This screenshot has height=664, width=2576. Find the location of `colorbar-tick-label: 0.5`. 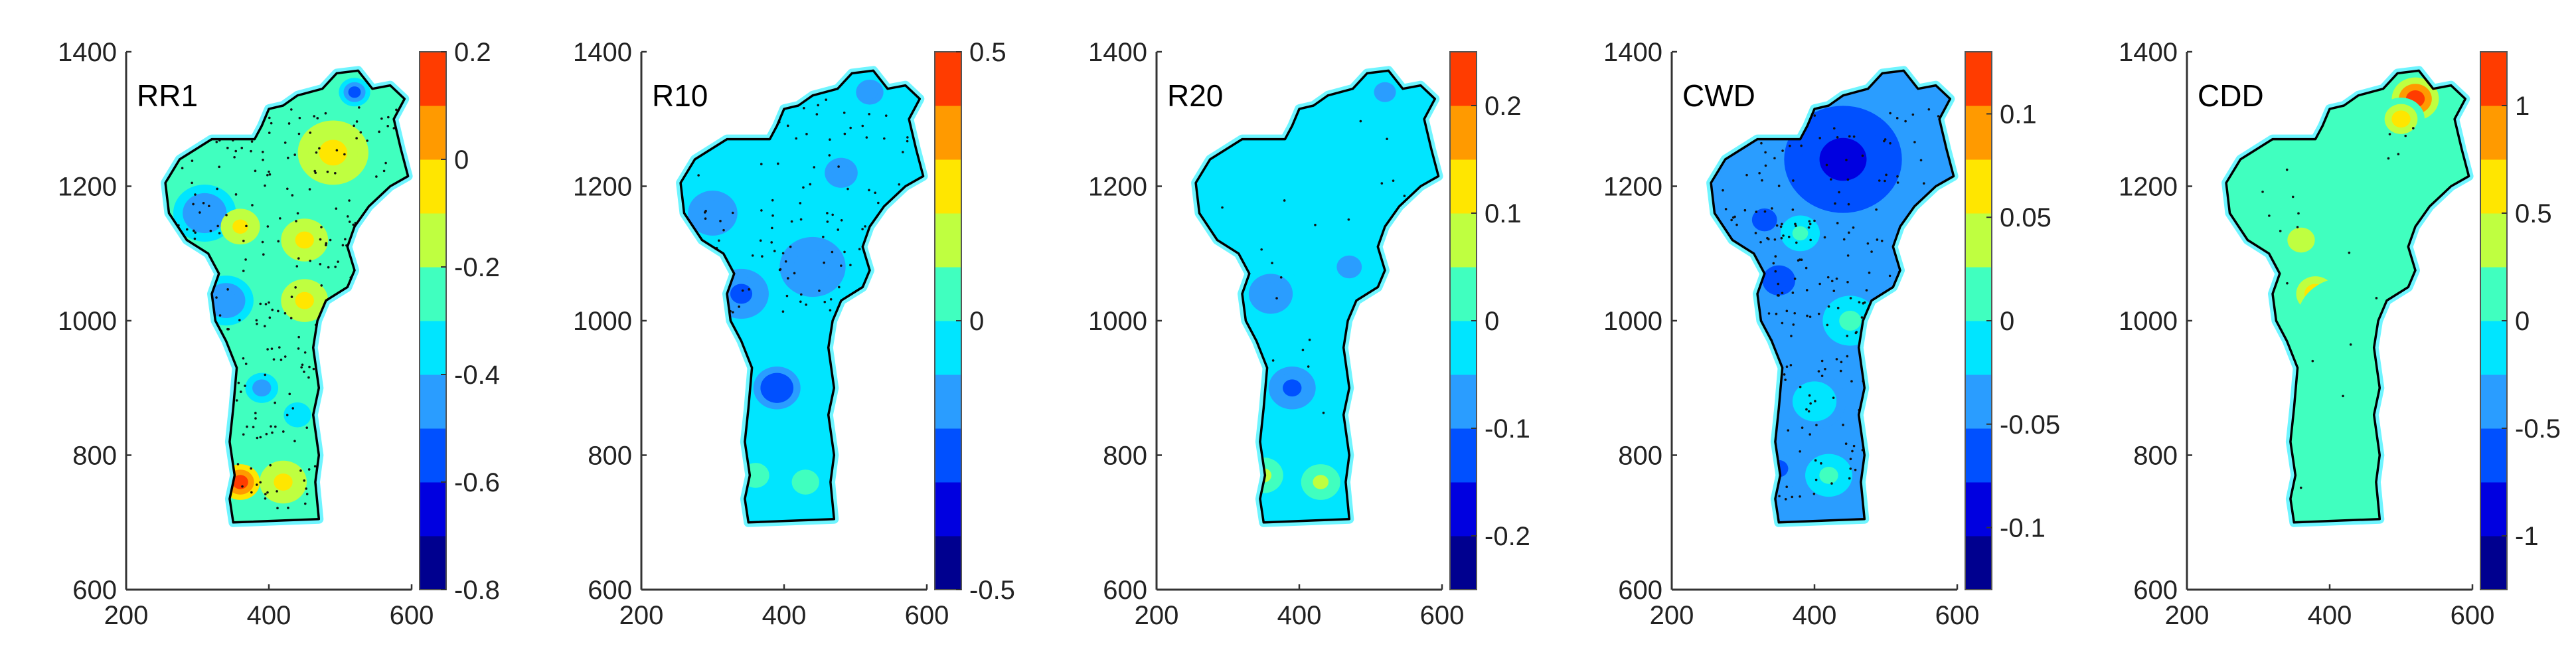

colorbar-tick-label: 0.5 is located at coordinates (987, 53).